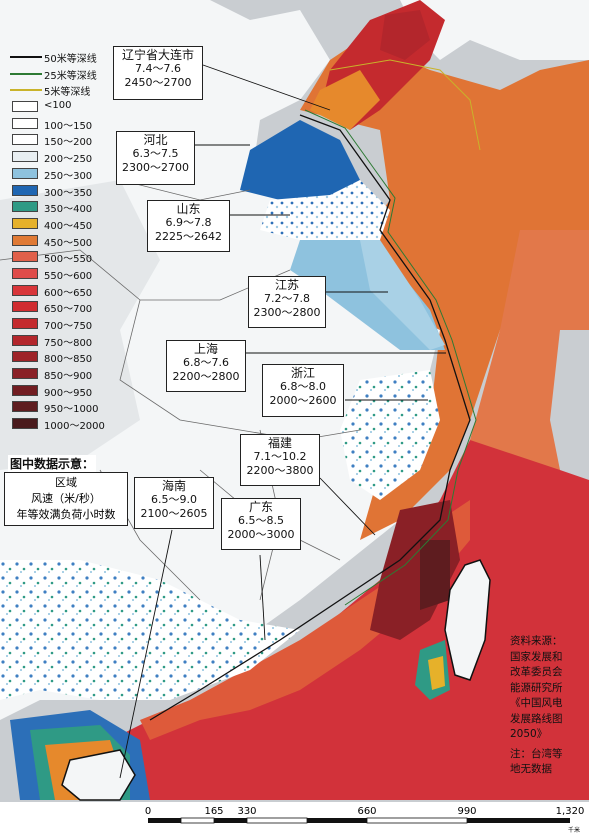 This screenshot has width=589, height=835. Describe the element at coordinates (68, 326) in the screenshot. I see `legend-class-label: 700～750` at that location.